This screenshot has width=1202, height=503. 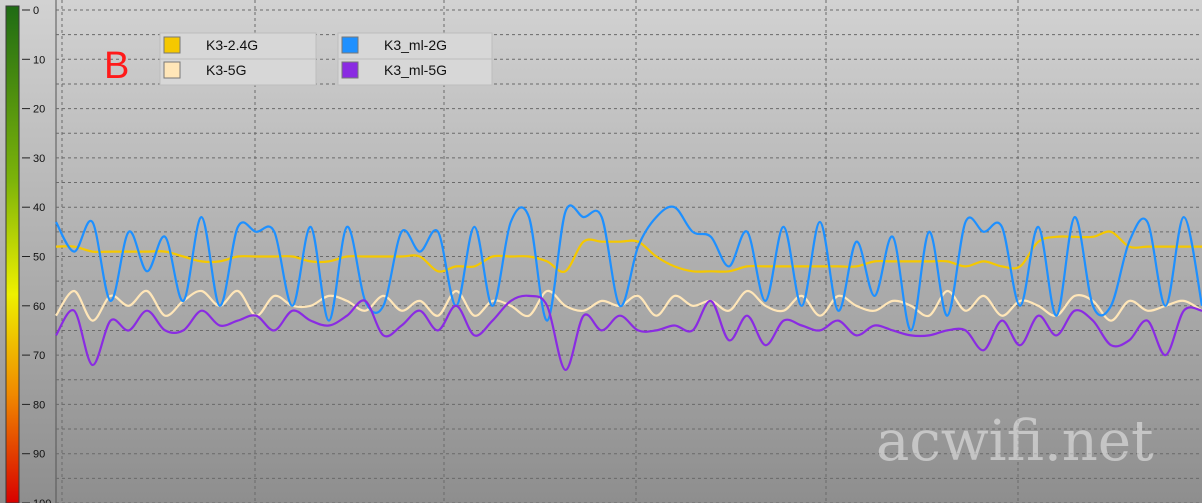 I want to click on legend-item-k3-5g: K3-5G, so click(x=204, y=70).